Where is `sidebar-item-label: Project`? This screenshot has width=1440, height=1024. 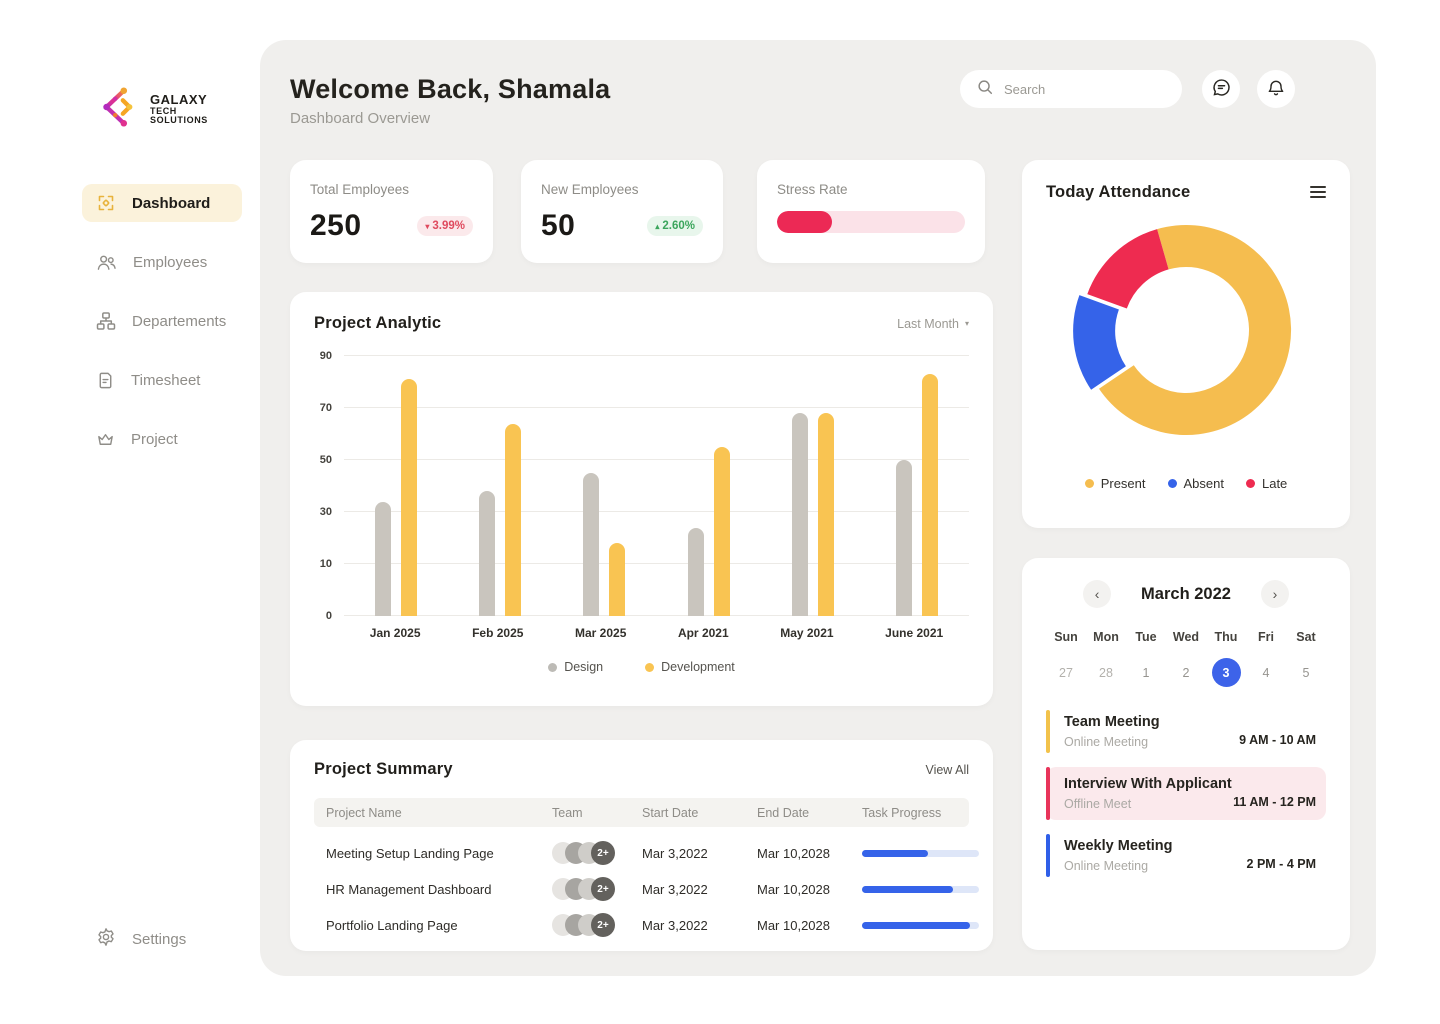
sidebar-item-label: Project is located at coordinates (154, 439).